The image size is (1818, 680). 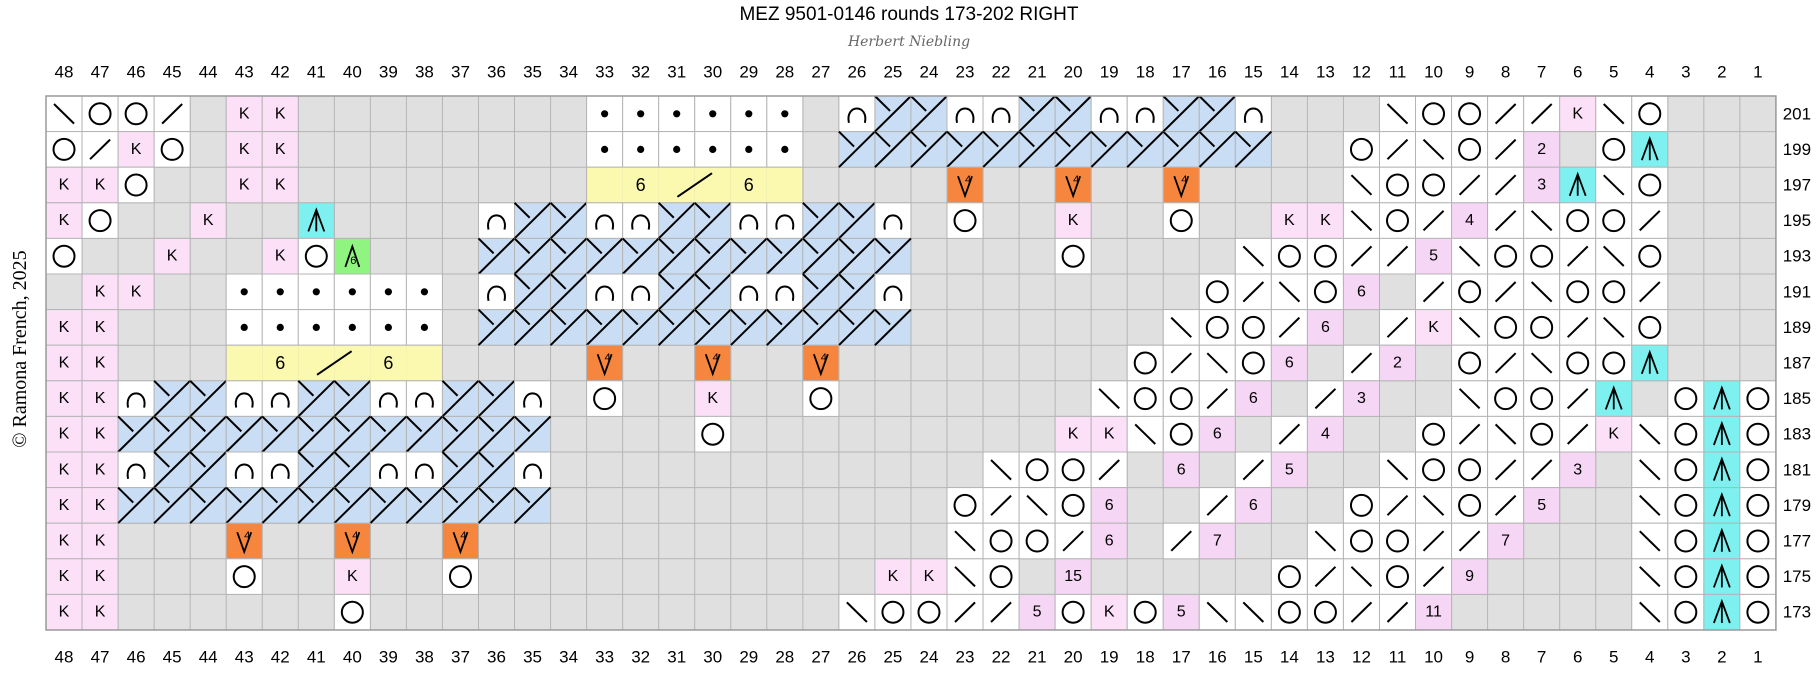 I want to click on band-label-right: 6, so click(x=388, y=363).